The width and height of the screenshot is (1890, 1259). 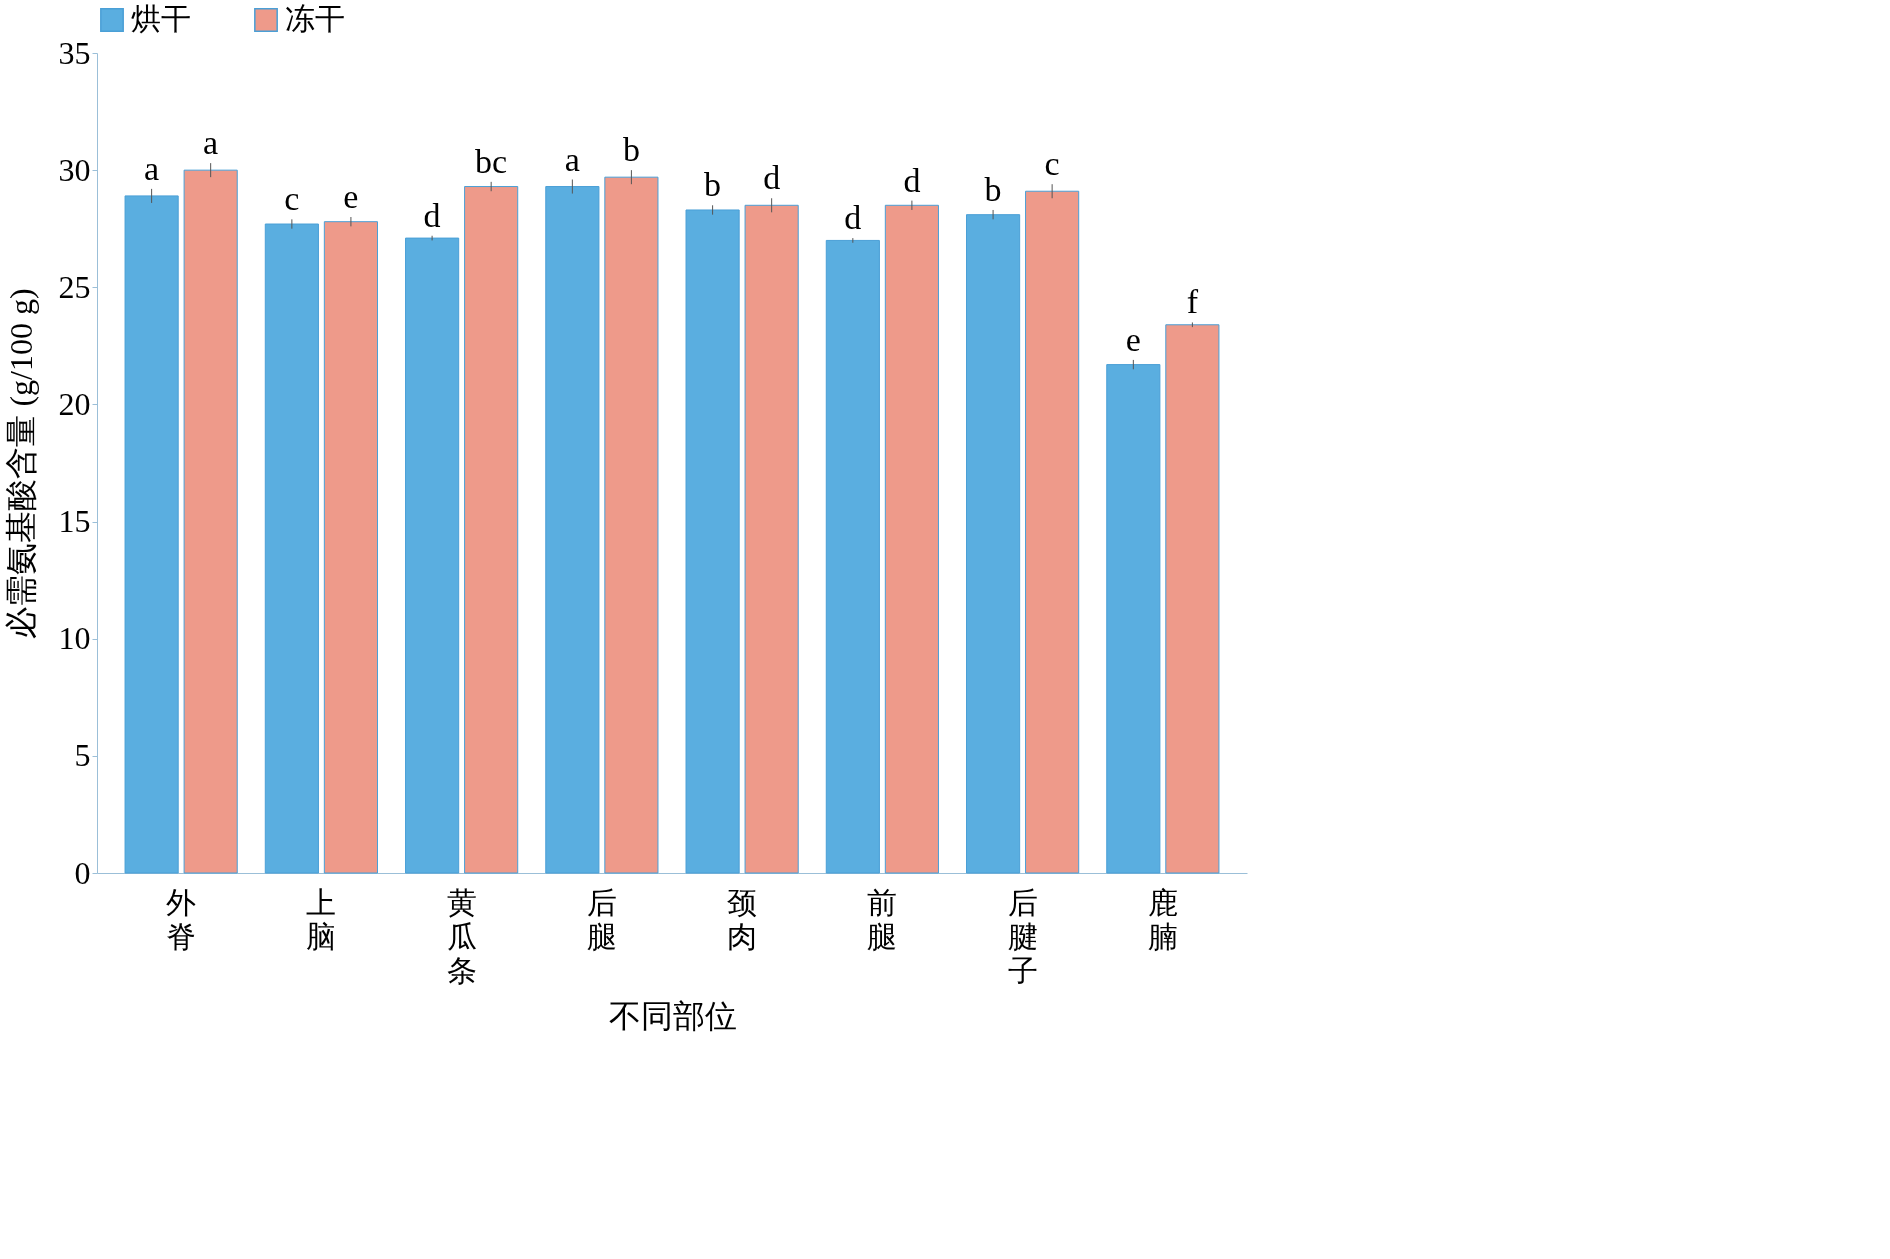 What do you see at coordinates (601, 919) in the screenshot?
I see `x-tick-label: 后腿` at bounding box center [601, 919].